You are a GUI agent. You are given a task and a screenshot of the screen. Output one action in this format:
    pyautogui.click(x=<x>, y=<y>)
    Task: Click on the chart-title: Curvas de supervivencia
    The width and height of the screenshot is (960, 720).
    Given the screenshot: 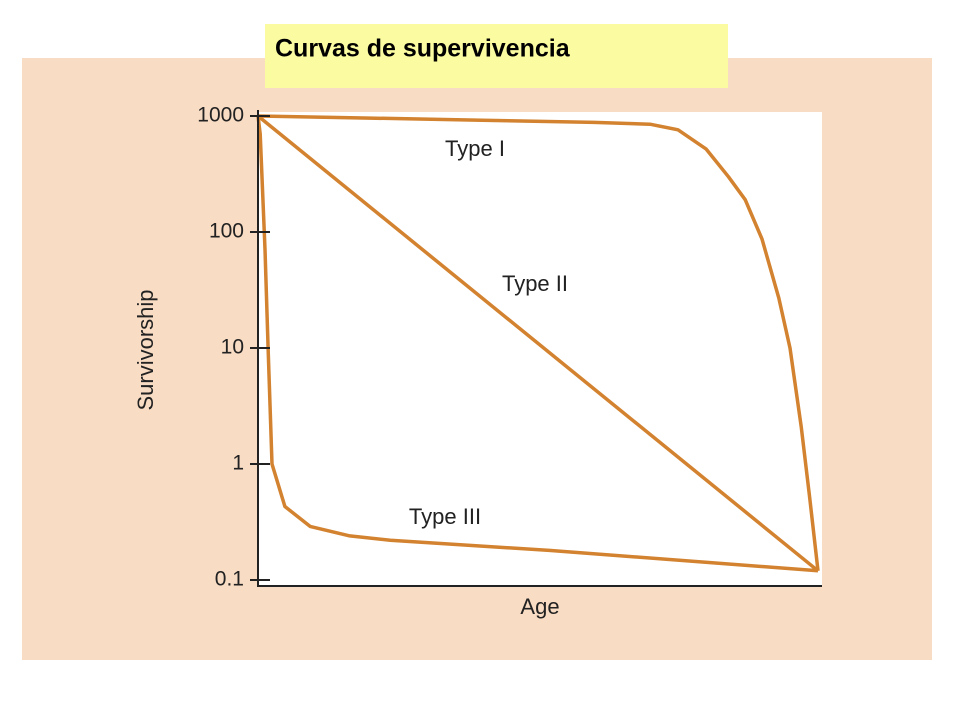 What is the action you would take?
    pyautogui.click(x=423, y=49)
    